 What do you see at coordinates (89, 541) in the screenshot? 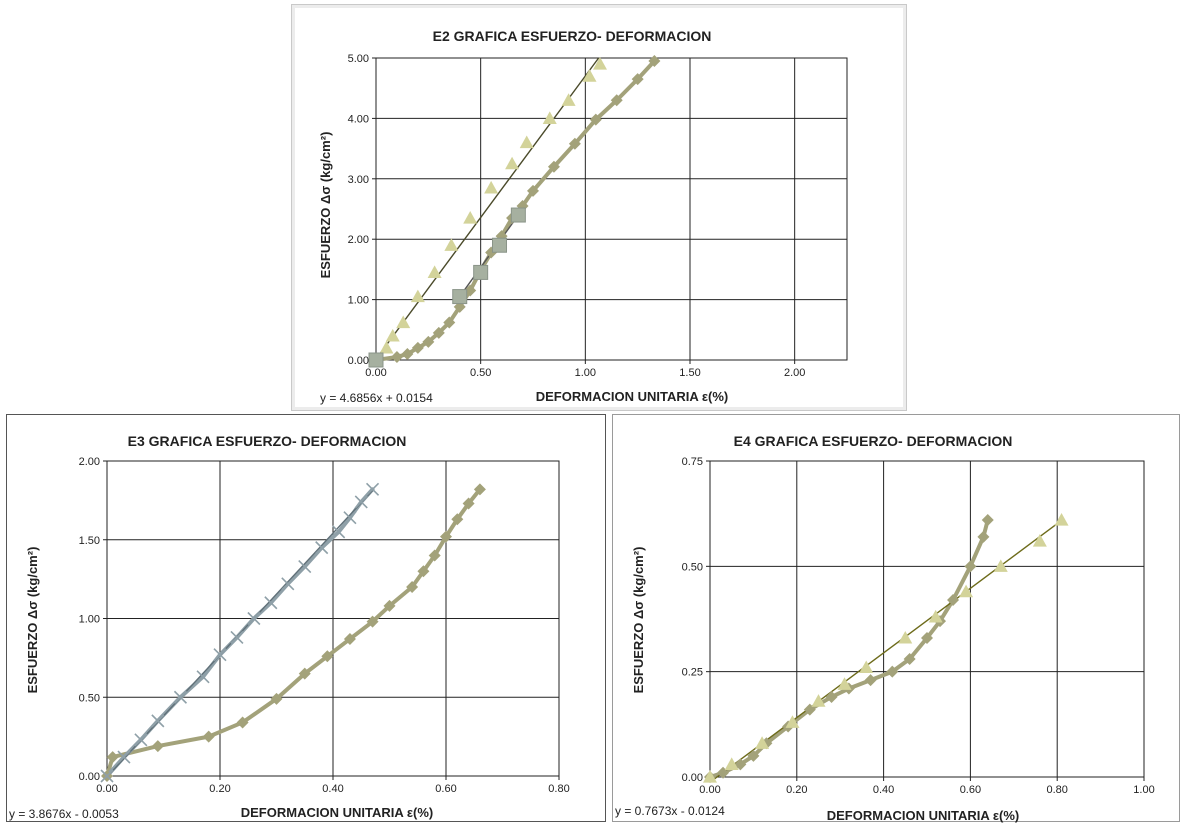
I see `y-tick-label: 1.50` at bounding box center [89, 541].